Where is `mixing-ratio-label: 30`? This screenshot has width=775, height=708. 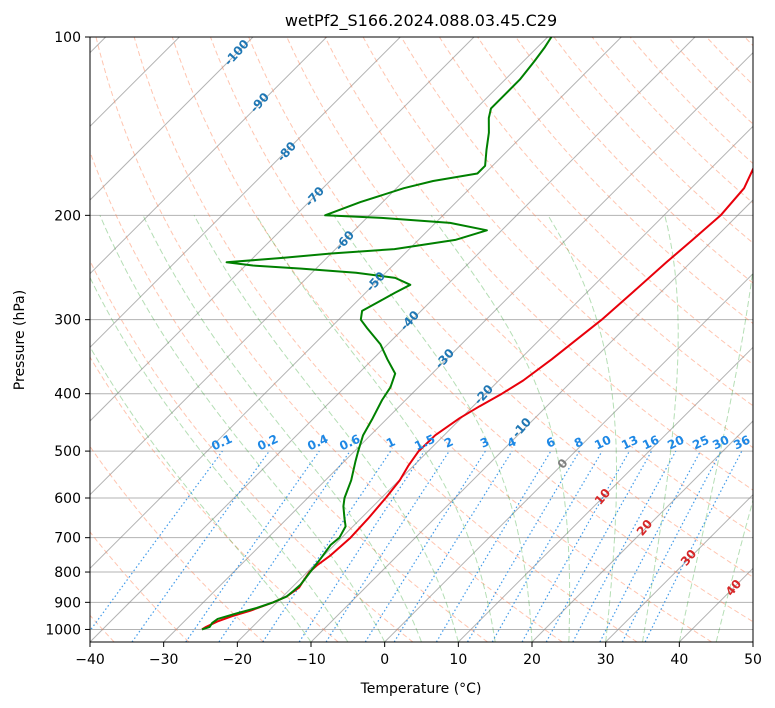 mixing-ratio-label: 30 is located at coordinates (720, 443).